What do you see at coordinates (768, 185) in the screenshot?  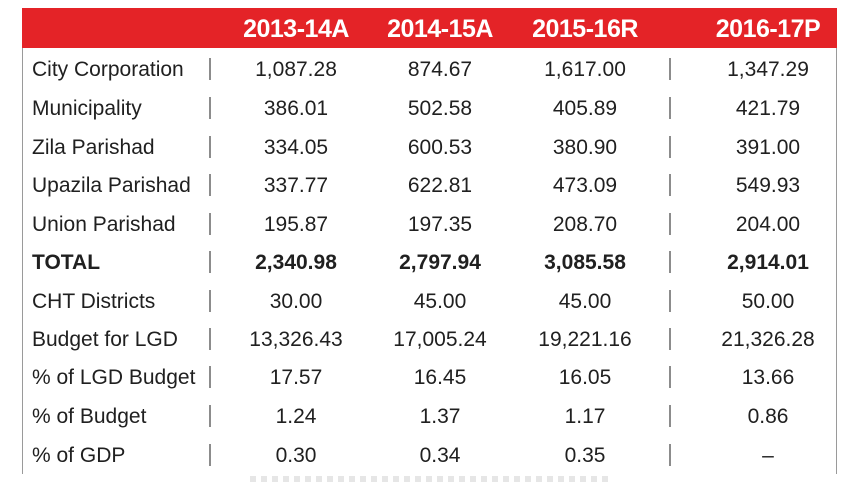 I see `value-cell: 549.93` at bounding box center [768, 185].